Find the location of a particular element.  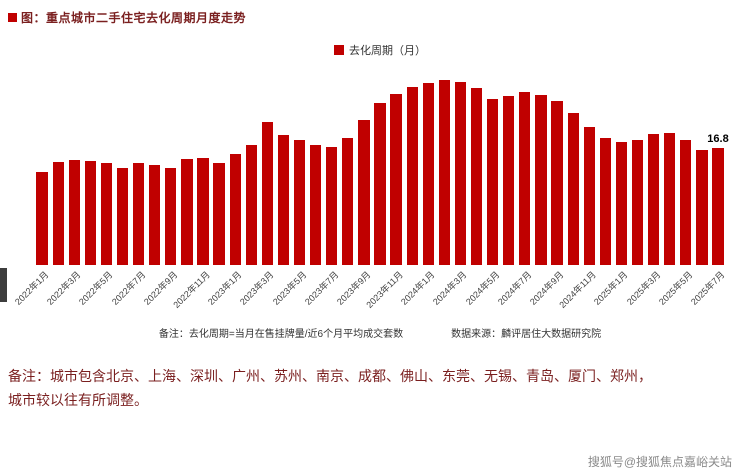

bar-slot-2025年7月: 16.8 is located at coordinates (718, 167).